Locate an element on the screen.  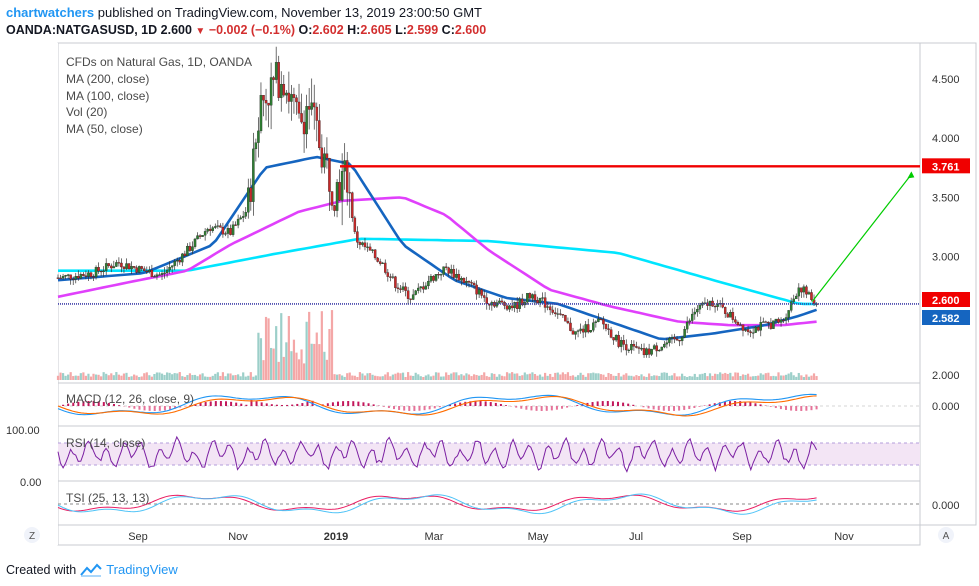
legend-volume: Vol (20) is located at coordinates (87, 112).